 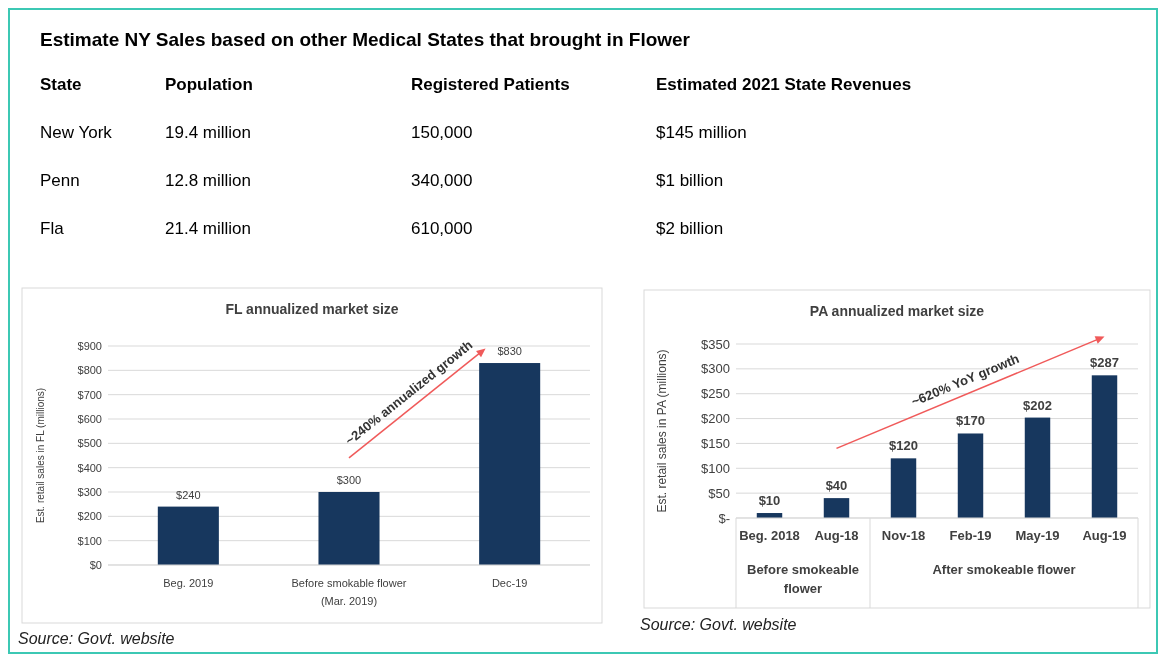 I want to click on y-tick-label: $0, so click(x=95, y=564).